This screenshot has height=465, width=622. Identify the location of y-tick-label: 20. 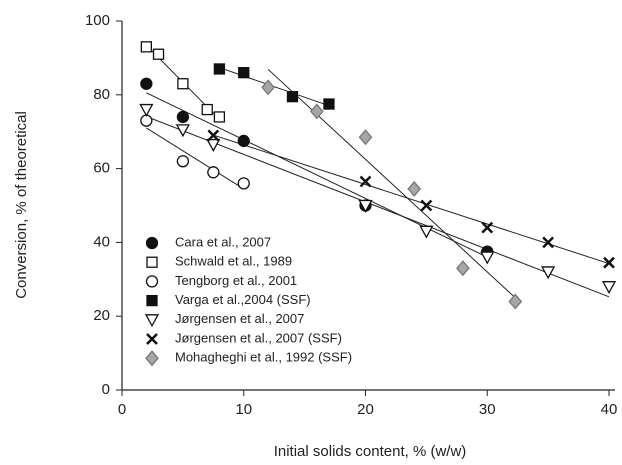
(101, 315).